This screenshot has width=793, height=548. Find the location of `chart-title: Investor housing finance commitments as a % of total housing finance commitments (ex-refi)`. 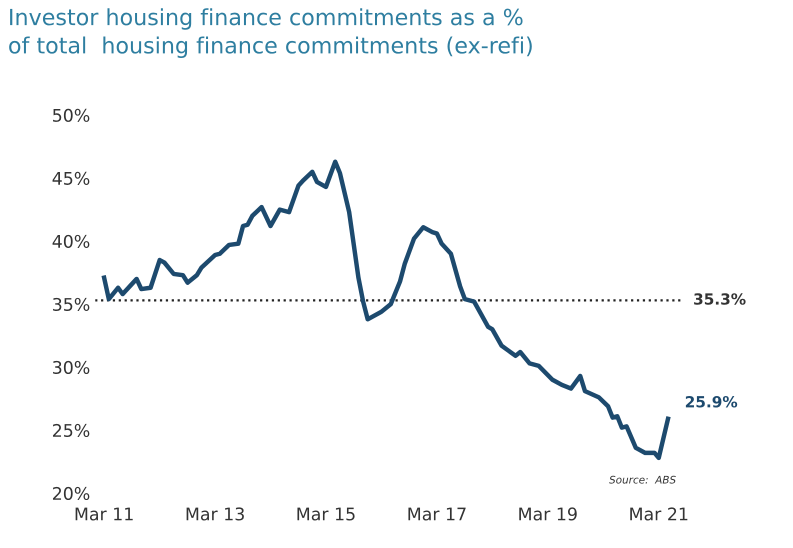

chart-title: Investor housing finance commitments as a % of total housing finance commitments (ex-refi) is located at coordinates (270, 33).